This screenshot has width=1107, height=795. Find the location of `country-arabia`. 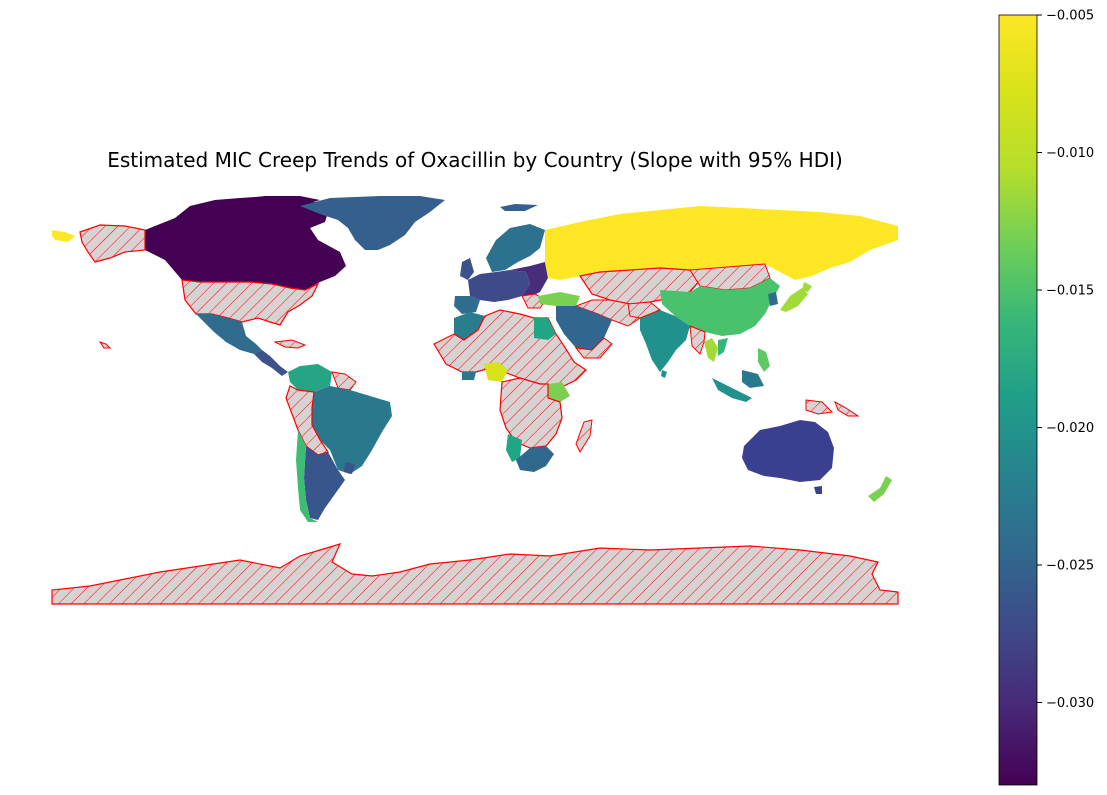

country-arabia is located at coordinates (584, 328).